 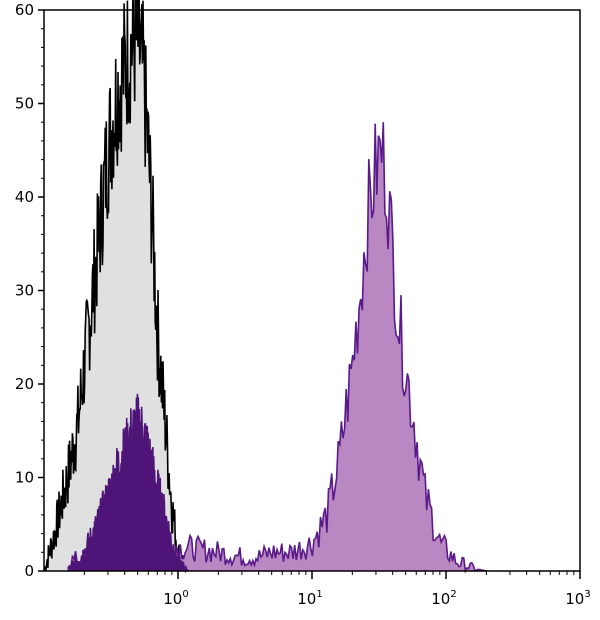 I want to click on low-population-histogram-outline, so click(x=128, y=483).